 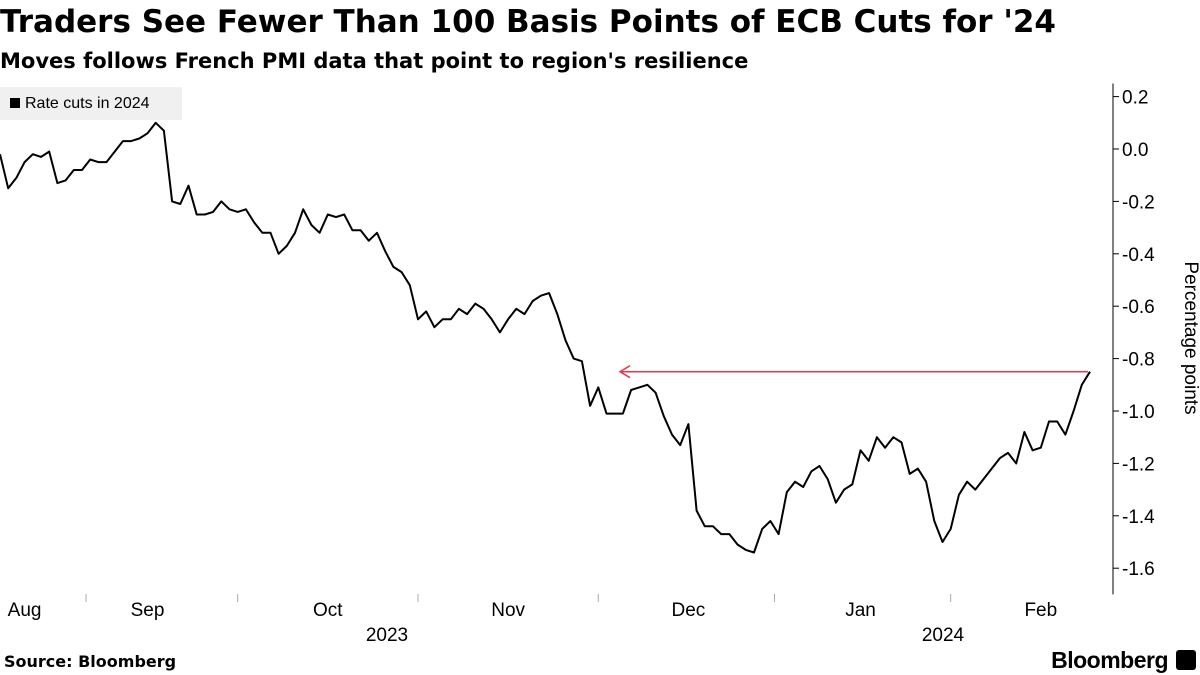 What do you see at coordinates (1135, 98) in the screenshot?
I see `y-tick-label: 0.2` at bounding box center [1135, 98].